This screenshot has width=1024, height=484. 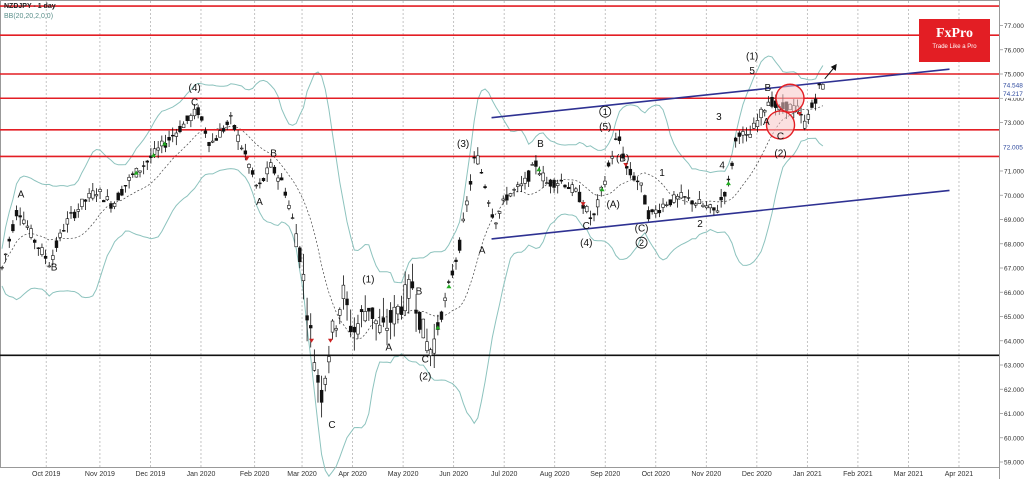 What do you see at coordinates (954, 47) in the screenshot?
I see `logo-tagline: Trade Like a Pro` at bounding box center [954, 47].